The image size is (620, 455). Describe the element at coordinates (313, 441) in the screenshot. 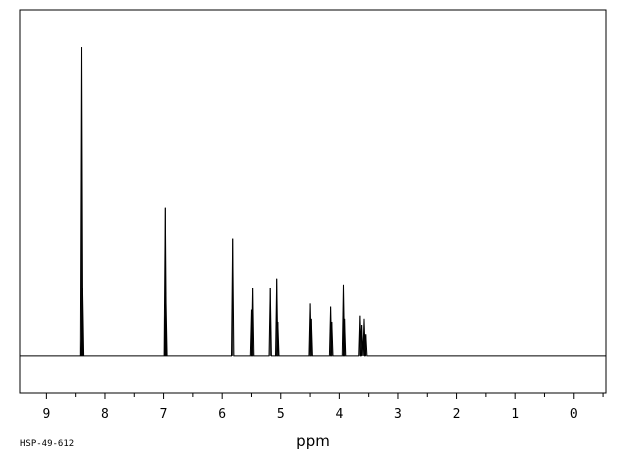

I see `x-axis-title: ppm` at that location.